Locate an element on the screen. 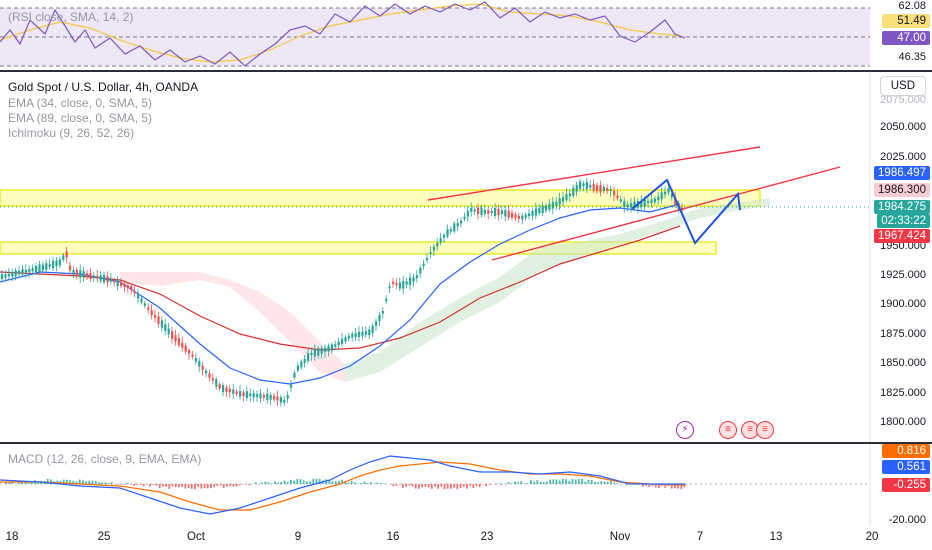  time-tick: 25 is located at coordinates (104, 537).